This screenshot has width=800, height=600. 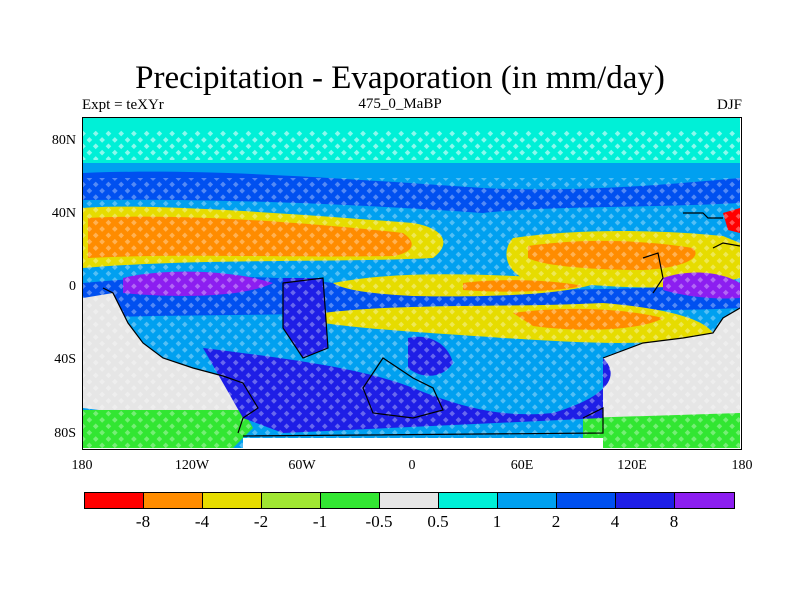 I want to click on y-tick-40s: 40S, so click(x=65, y=359).